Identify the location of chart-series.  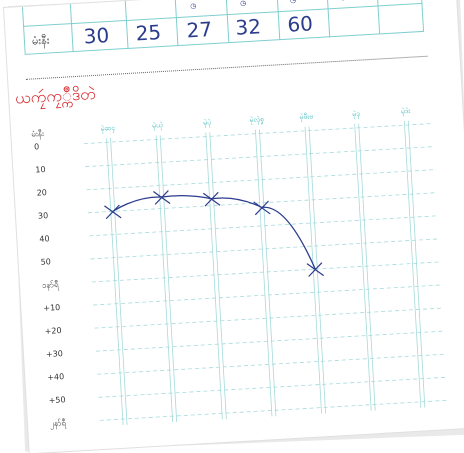
(214, 233).